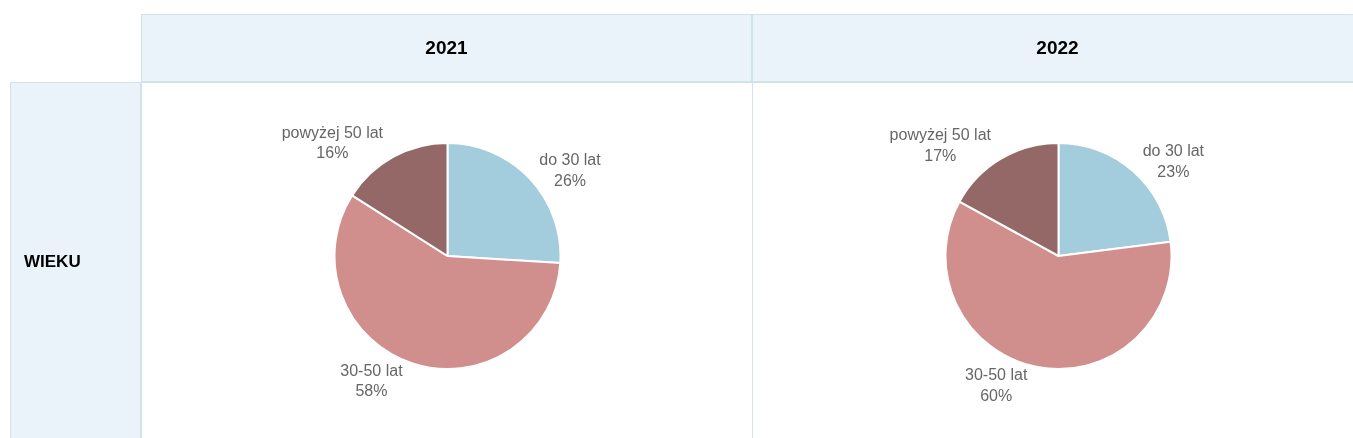 This screenshot has width=1353, height=438. What do you see at coordinates (940, 155) in the screenshot?
I see `data-label: 17%` at bounding box center [940, 155].